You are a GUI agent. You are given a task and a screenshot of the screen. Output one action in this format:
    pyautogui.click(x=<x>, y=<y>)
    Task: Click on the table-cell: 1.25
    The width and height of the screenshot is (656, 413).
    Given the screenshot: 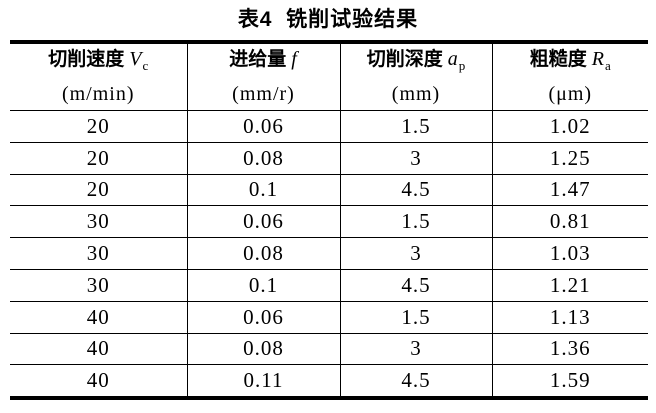 What is the action you would take?
    pyautogui.click(x=570, y=158)
    